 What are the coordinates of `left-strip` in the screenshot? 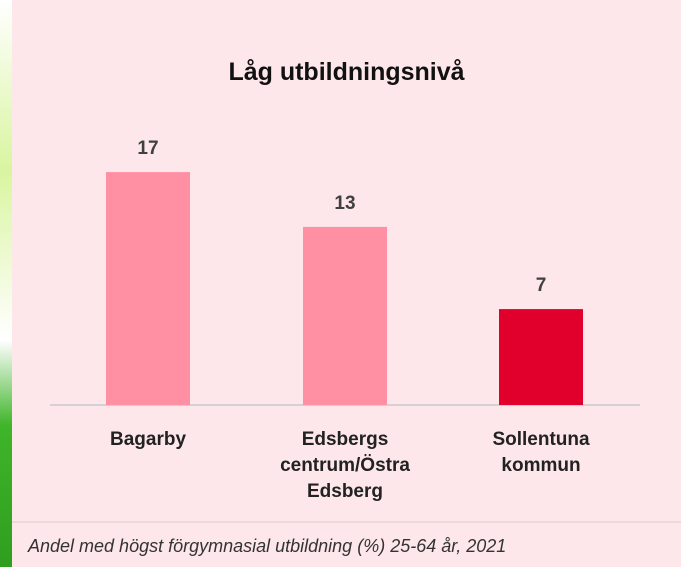 It's located at (6, 283).